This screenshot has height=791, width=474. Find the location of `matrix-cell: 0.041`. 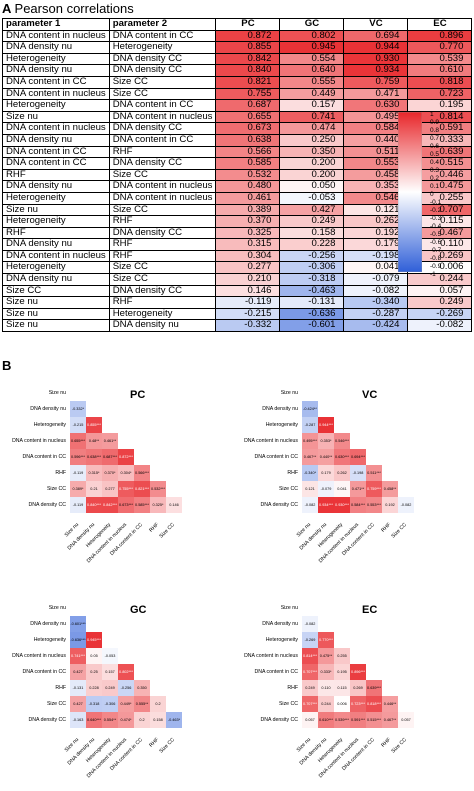

matrix-cell: 0.041 is located at coordinates (342, 489).